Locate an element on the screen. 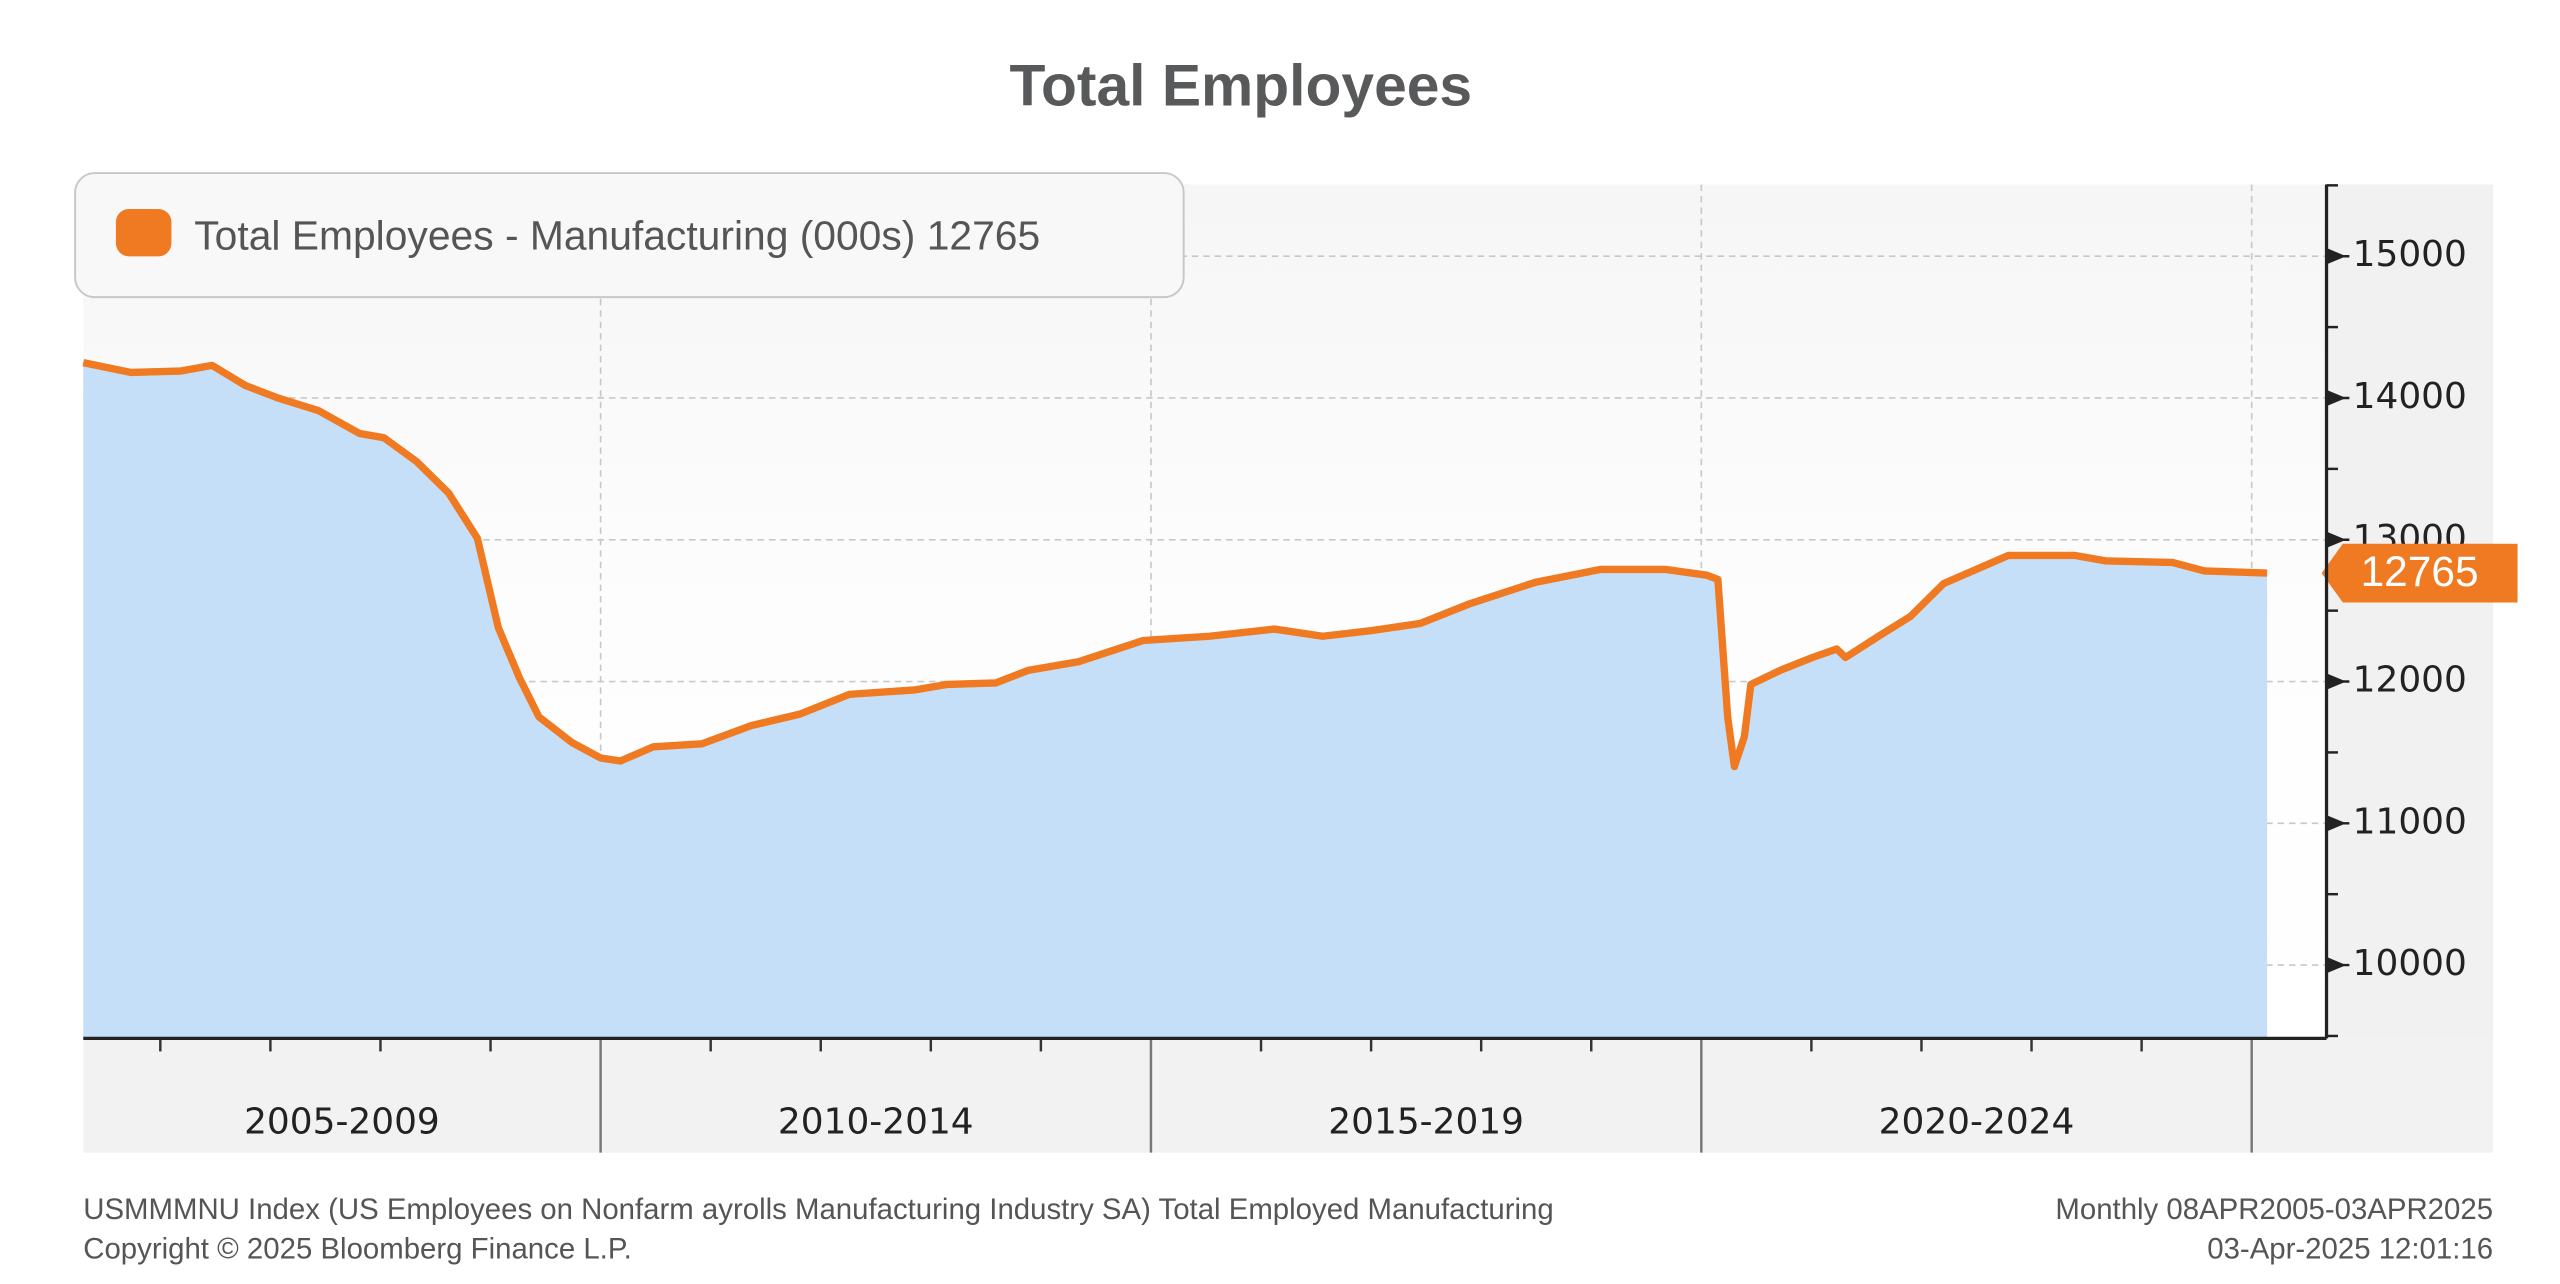 The width and height of the screenshot is (2560, 1284). y-tick-label: 15000 is located at coordinates (2410, 254).